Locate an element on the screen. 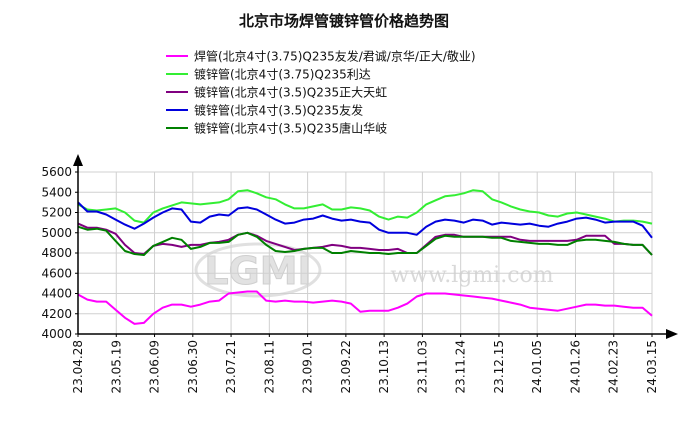 The image size is (688, 438). watermark-url-text: www.lgmi.com is located at coordinates (471, 275).